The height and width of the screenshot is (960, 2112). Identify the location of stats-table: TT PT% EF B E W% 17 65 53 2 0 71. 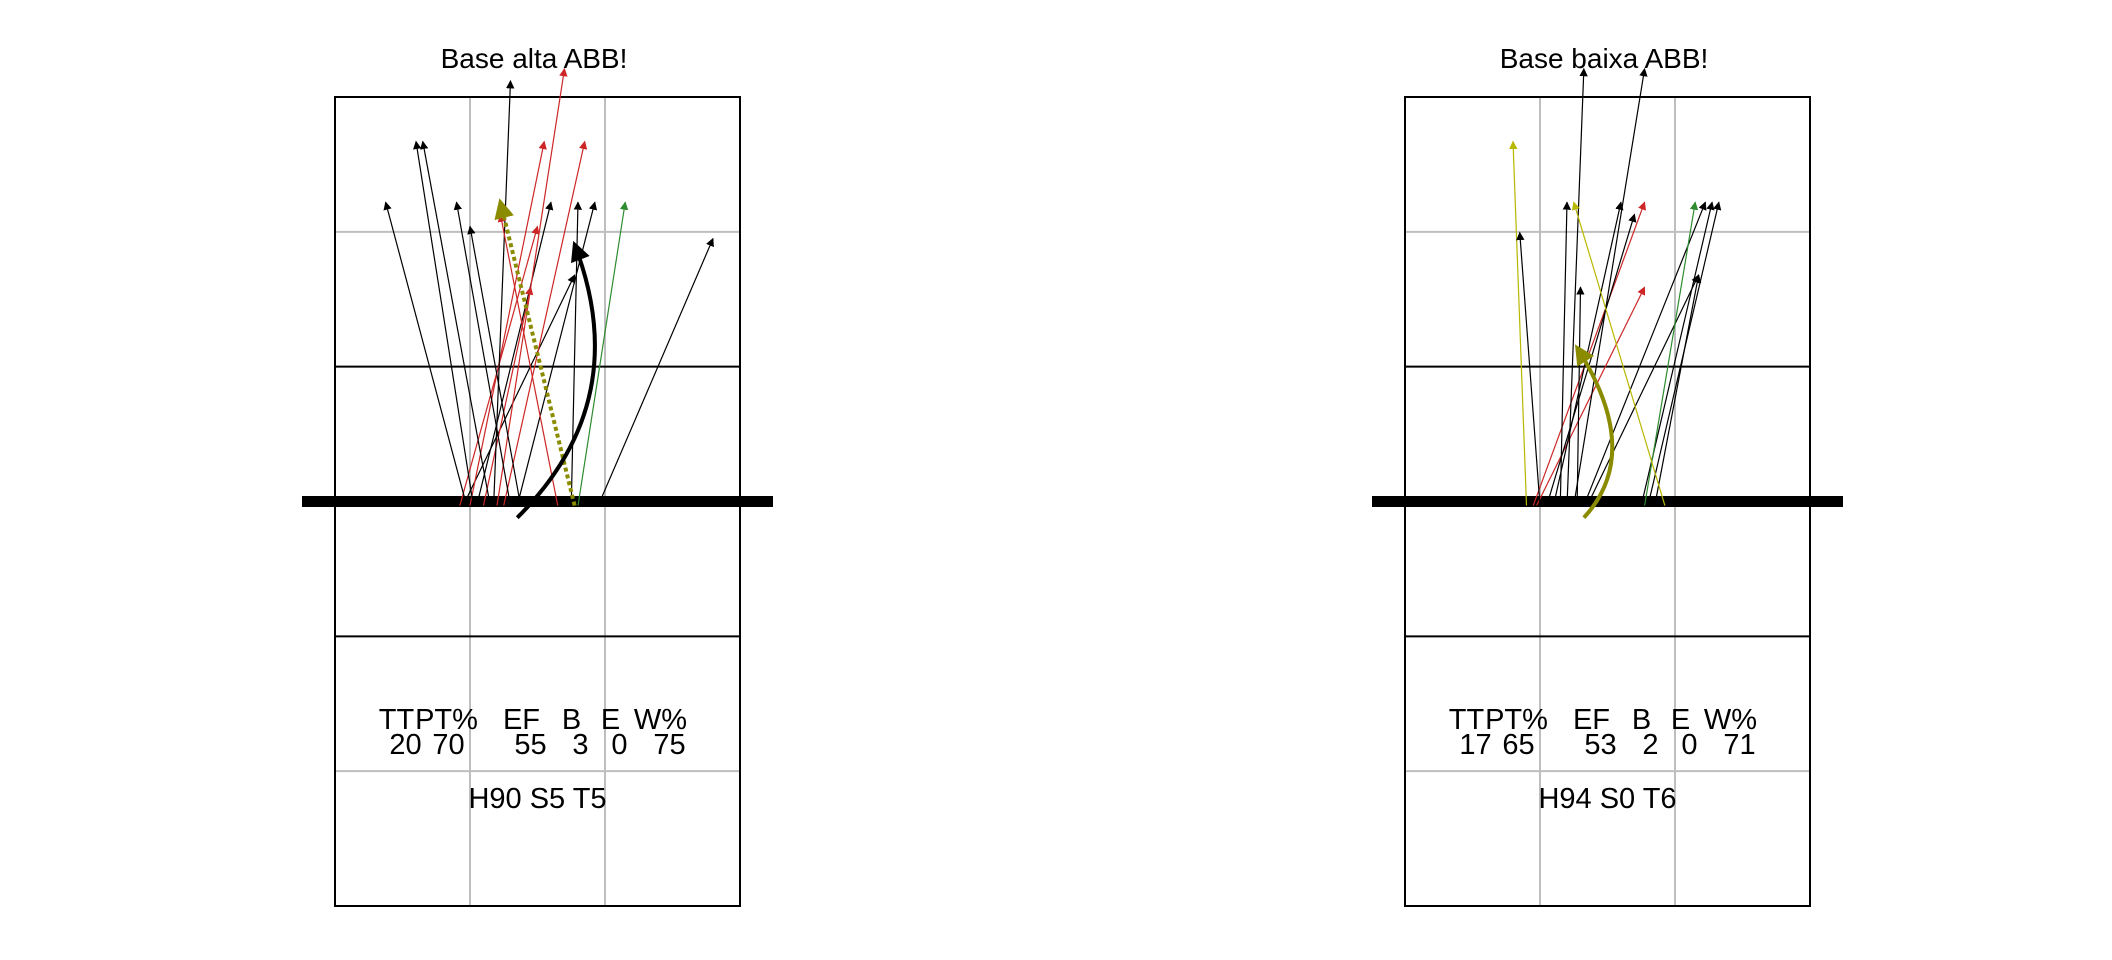
(1603, 732).